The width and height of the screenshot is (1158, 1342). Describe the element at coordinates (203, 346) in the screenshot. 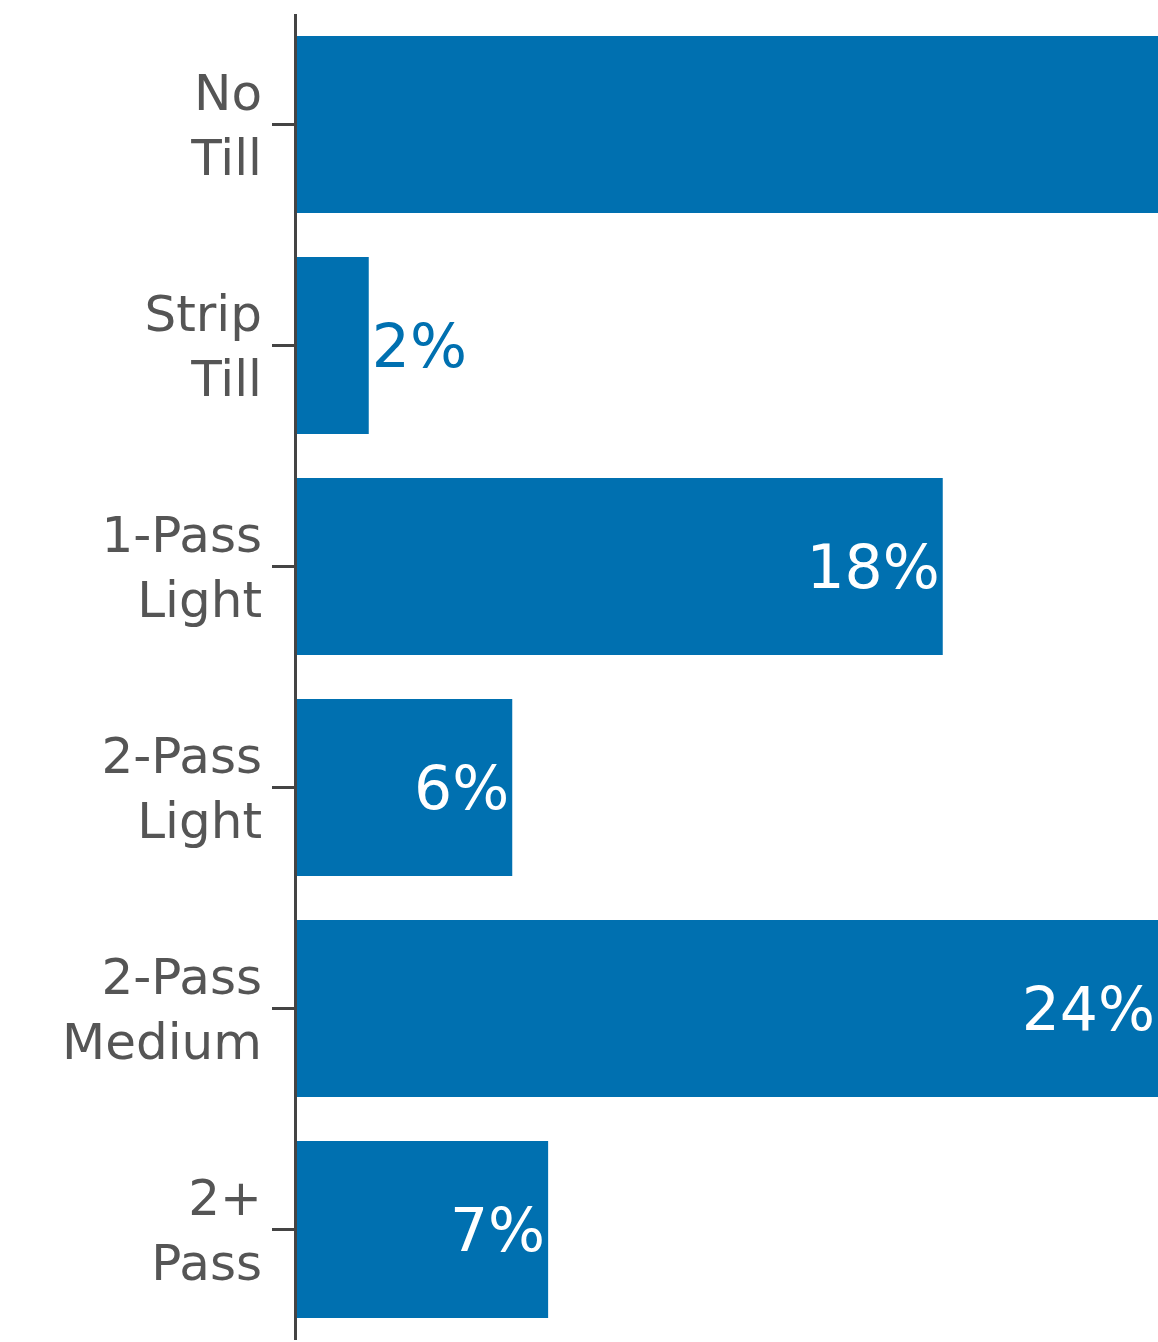

I see `y-tick-label: Strip Till` at that location.